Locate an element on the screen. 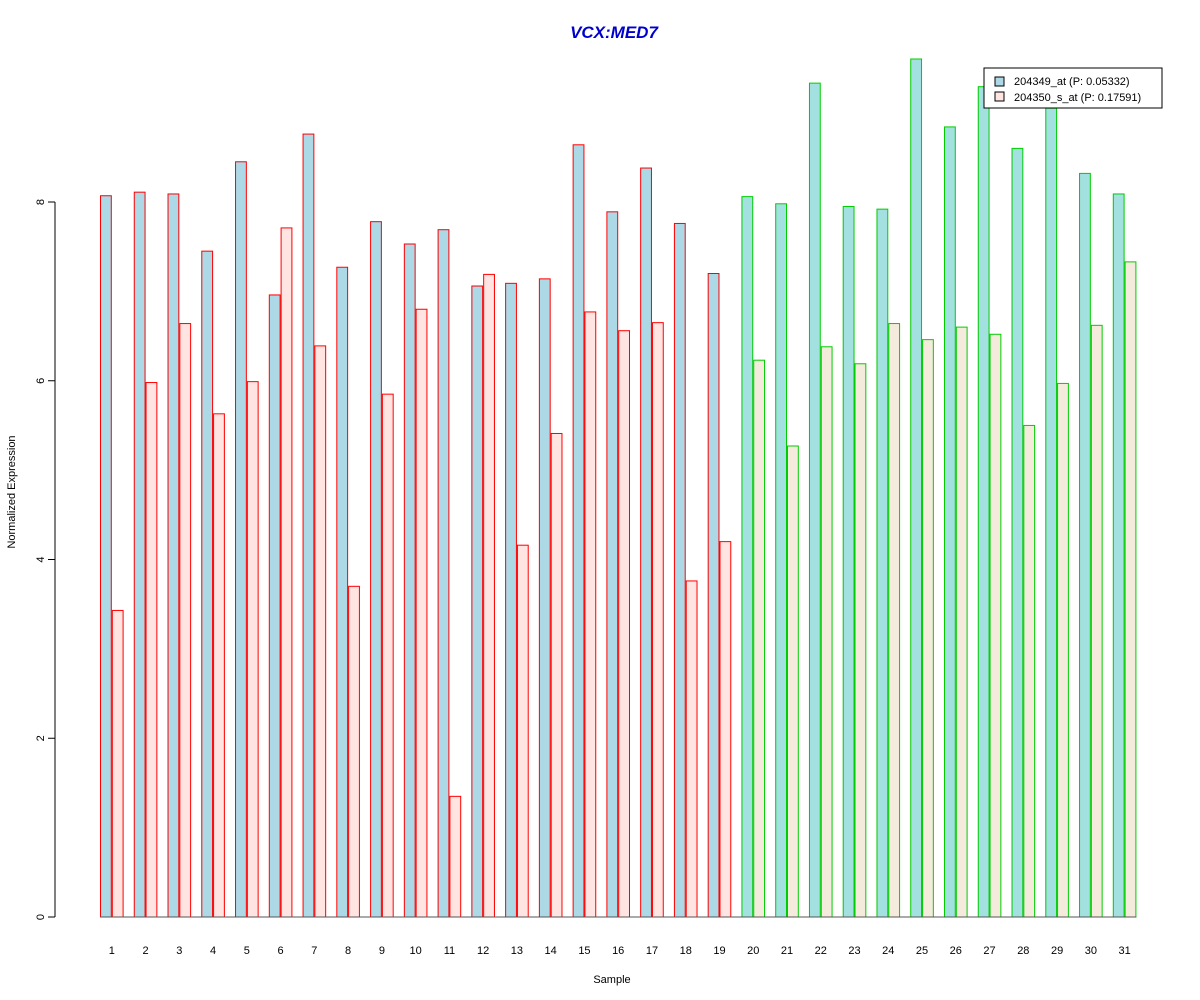  x-tick-label: 22 is located at coordinates (821, 951).